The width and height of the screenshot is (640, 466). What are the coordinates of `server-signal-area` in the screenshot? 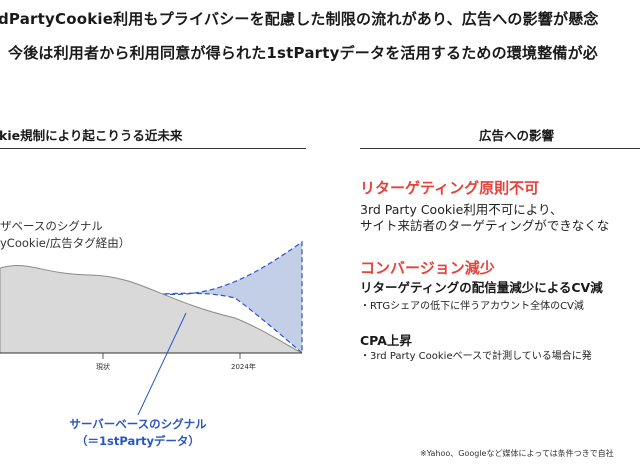 It's located at (232, 297).